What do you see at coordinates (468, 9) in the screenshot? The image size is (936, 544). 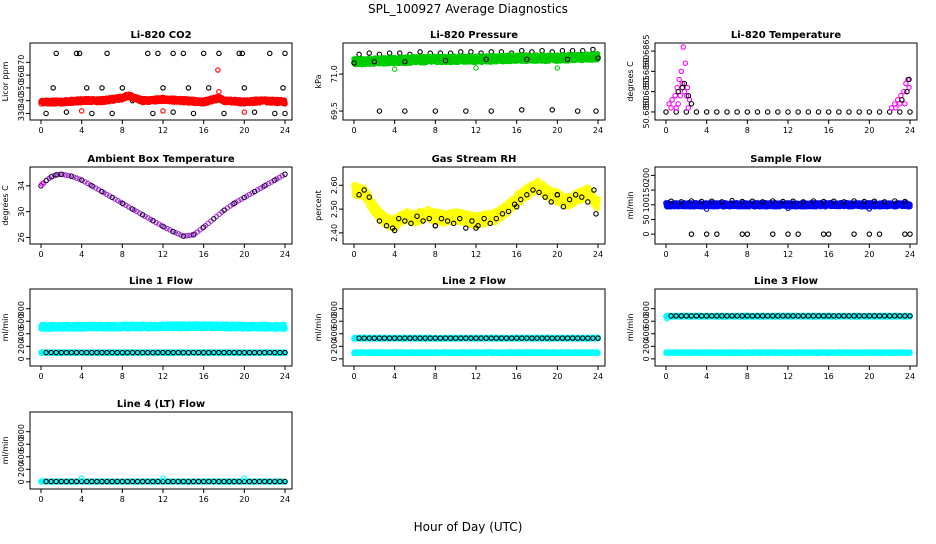 I see `figure-title: SPL_100927 Average Diagnostics` at bounding box center [468, 9].